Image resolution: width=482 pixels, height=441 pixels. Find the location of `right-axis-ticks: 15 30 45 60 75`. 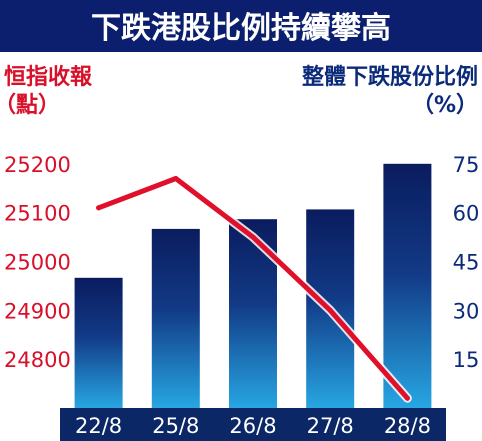

right-axis-ticks: 15 30 45 60 75 is located at coordinates (466, 262).